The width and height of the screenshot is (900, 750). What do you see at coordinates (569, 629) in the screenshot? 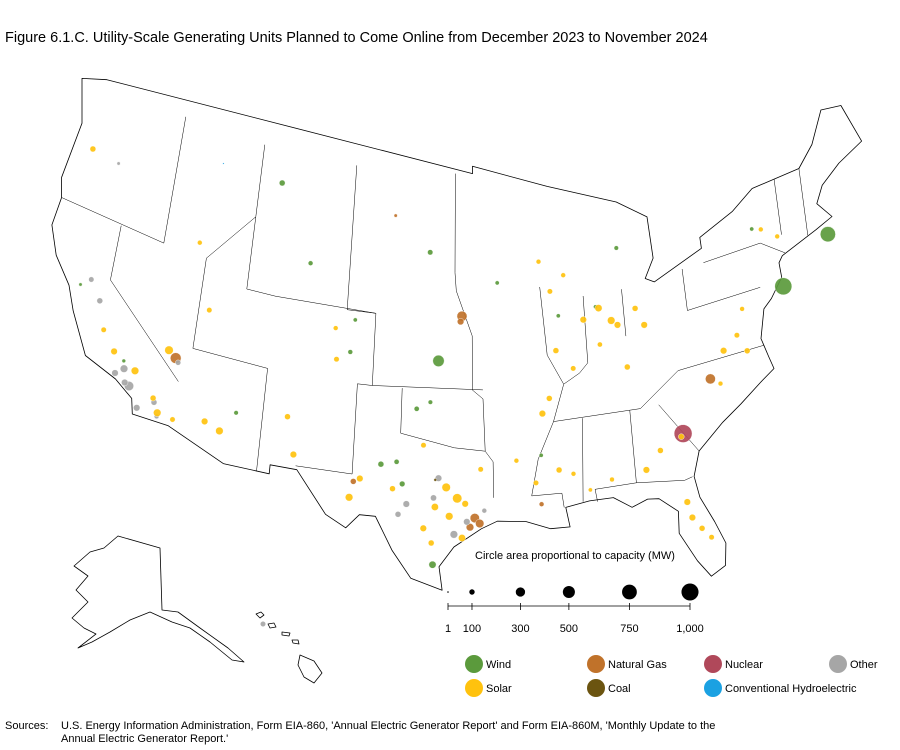
I see `size-tick-label: 500` at bounding box center [569, 629].